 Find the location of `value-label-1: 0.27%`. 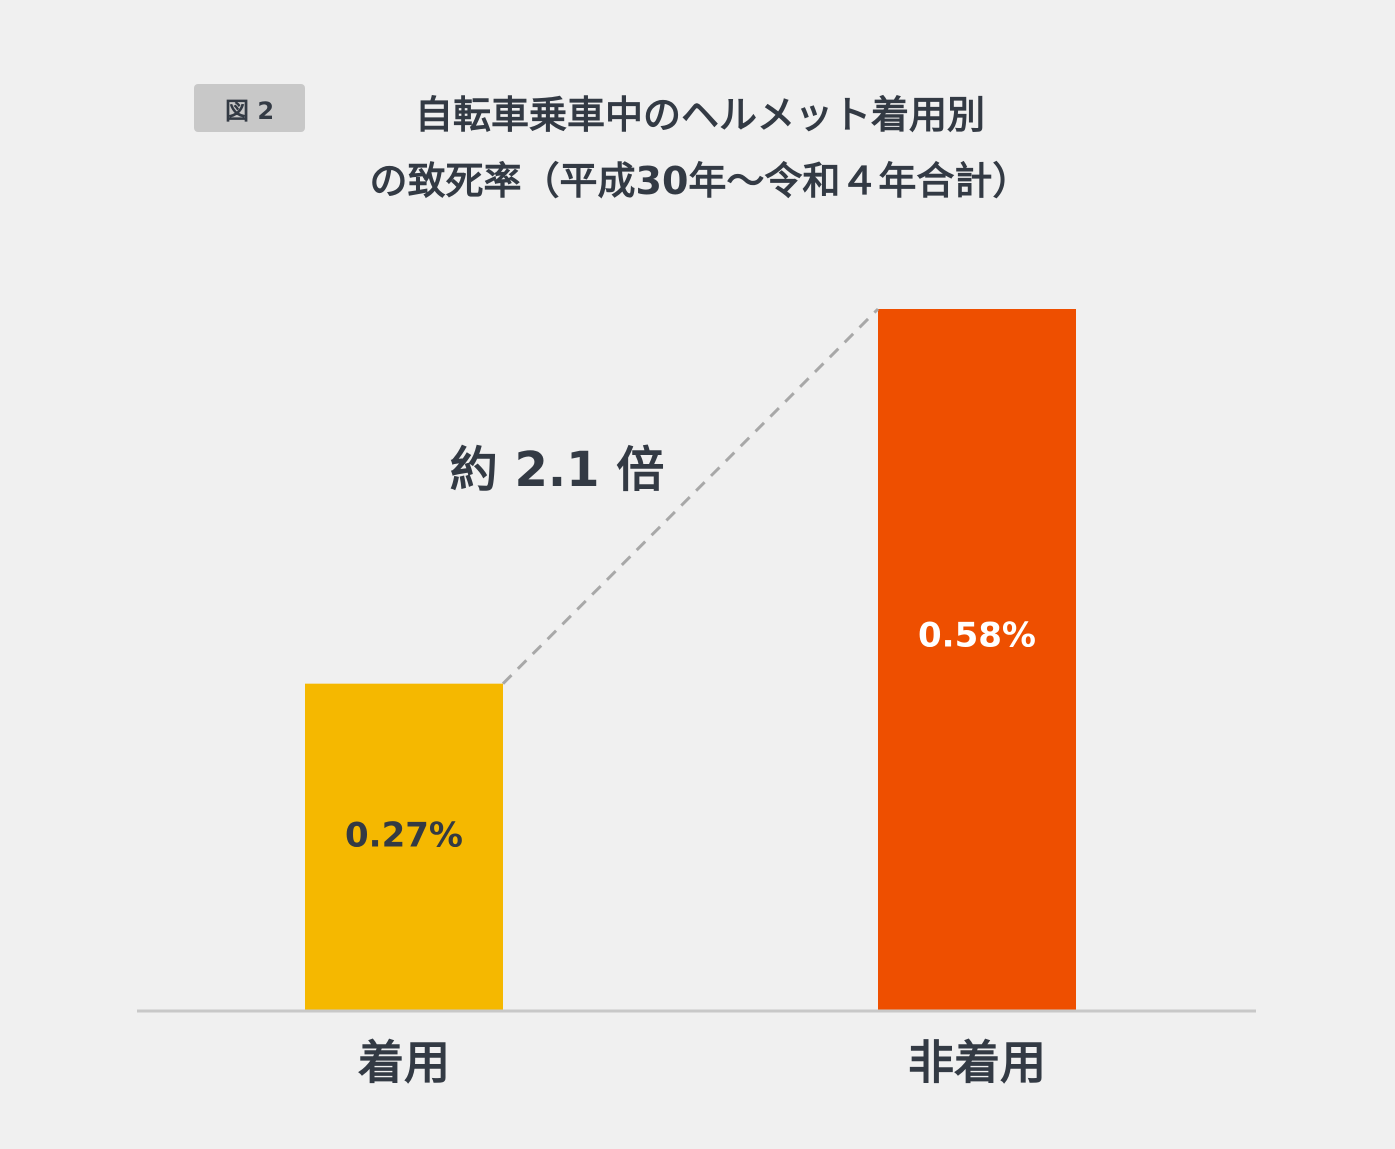

value-label-1: 0.27% is located at coordinates (404, 836).